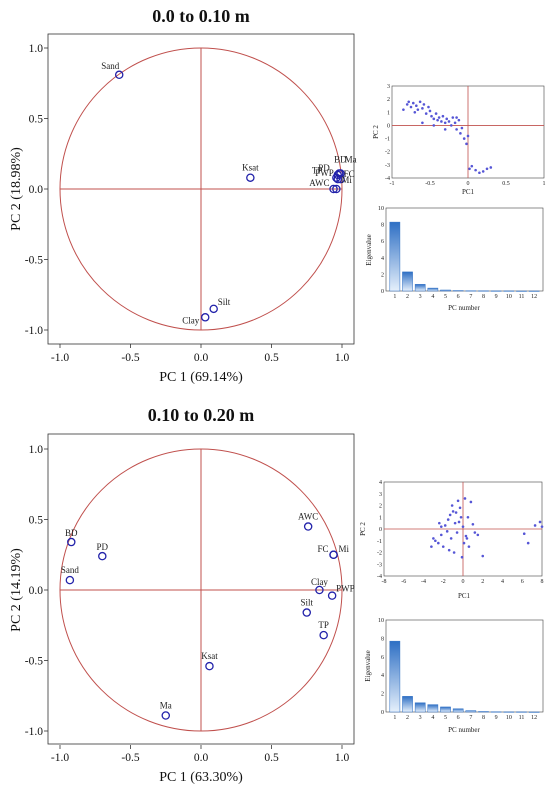 The image size is (550, 791). What do you see at coordinates (384, 582) in the screenshot?
I see `inset-x-tick: -8` at bounding box center [384, 582].